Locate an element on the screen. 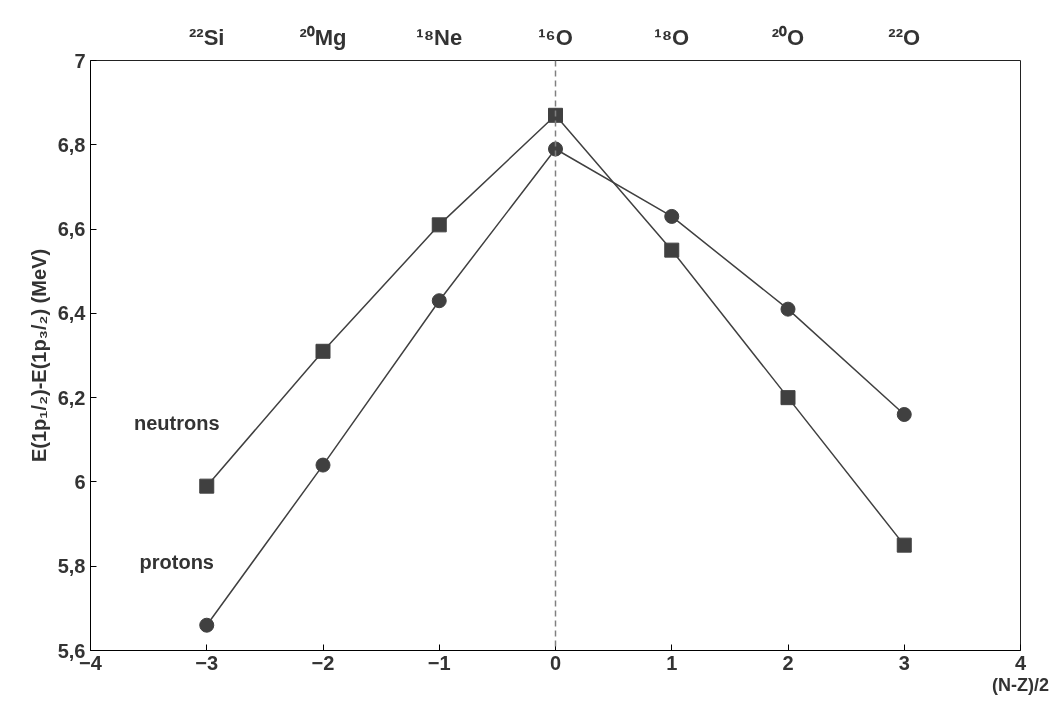 The image size is (1064, 724). y-tick-label: 7 is located at coordinates (80, 60).